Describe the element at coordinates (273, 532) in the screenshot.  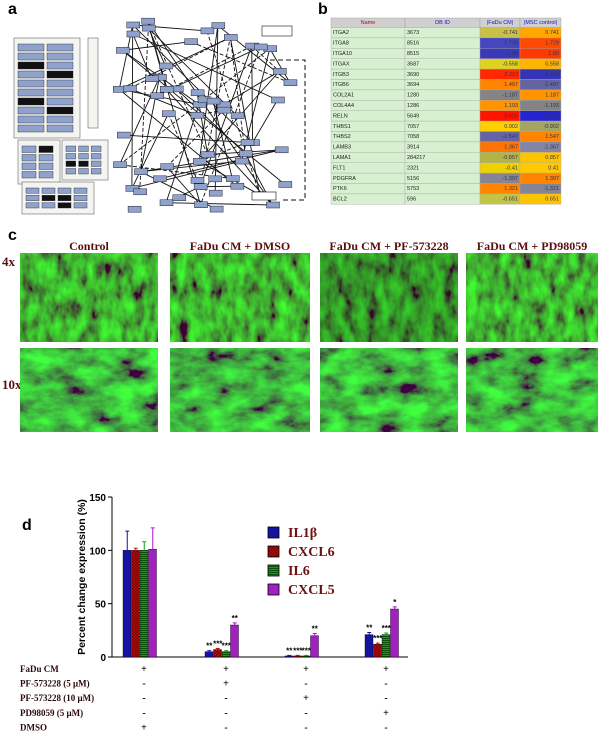
I see `legend-swatch` at that location.